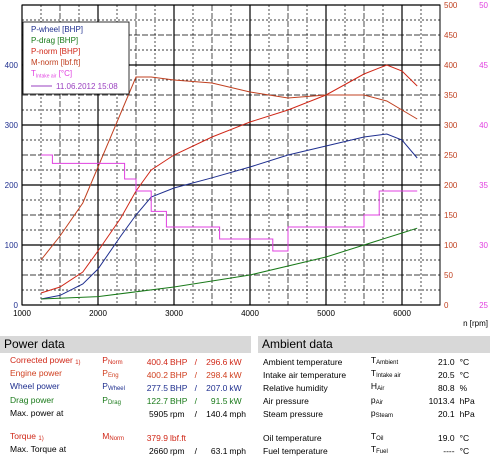 This screenshot has width=490, height=458. What do you see at coordinates (114, 402) in the screenshot?
I see `power-symbol-sub: Drag` at bounding box center [114, 402].